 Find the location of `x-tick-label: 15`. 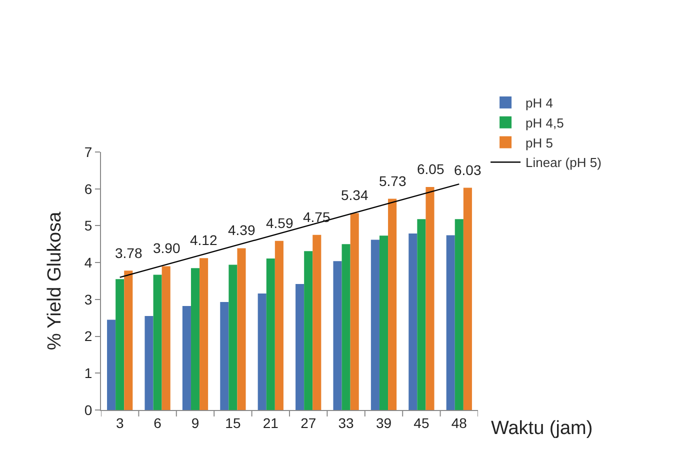

x-tick-label: 15 is located at coordinates (233, 422).